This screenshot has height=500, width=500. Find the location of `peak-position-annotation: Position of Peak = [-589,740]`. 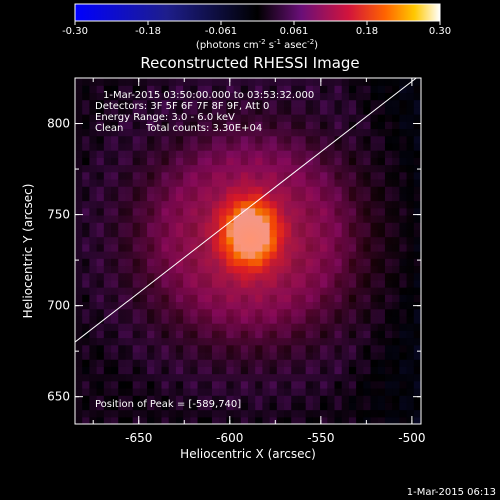

peak-position-annotation: Position of Peak = [-589,740] is located at coordinates (168, 404).